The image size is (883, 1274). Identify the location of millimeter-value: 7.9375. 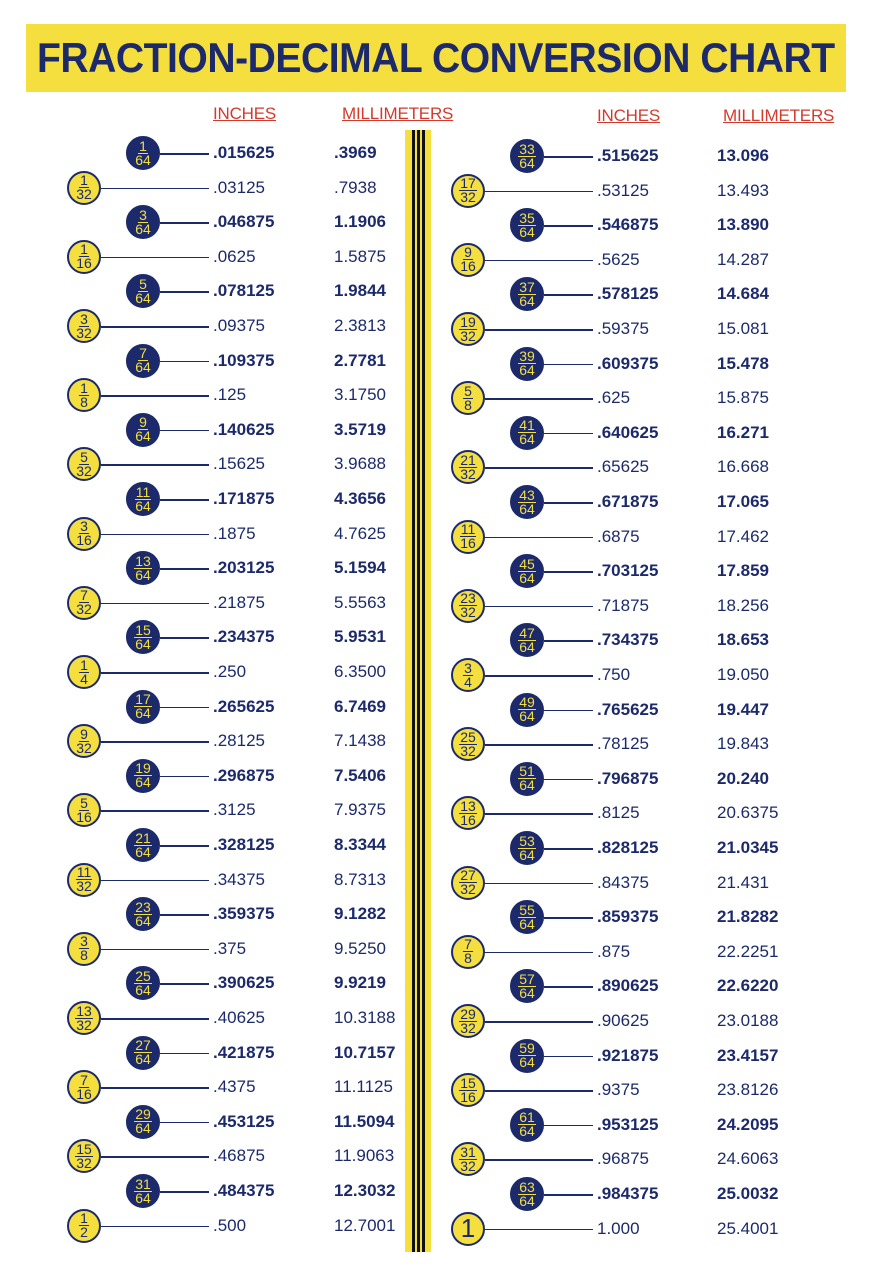
(360, 810).